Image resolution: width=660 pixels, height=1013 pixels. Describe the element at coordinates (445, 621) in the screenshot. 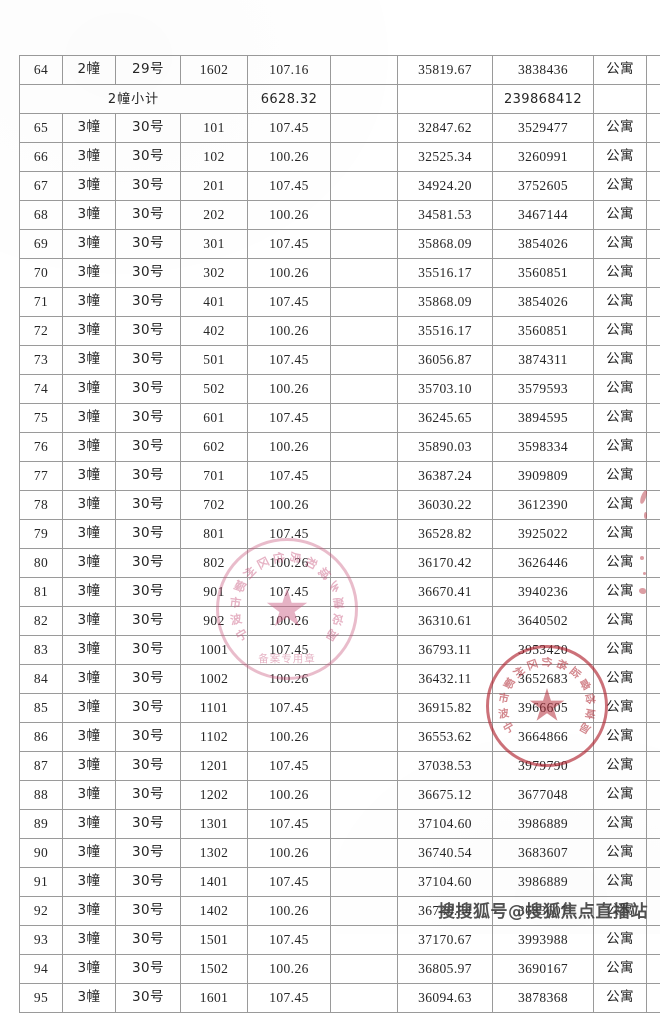

I see `cell-price: 36310.61` at that location.